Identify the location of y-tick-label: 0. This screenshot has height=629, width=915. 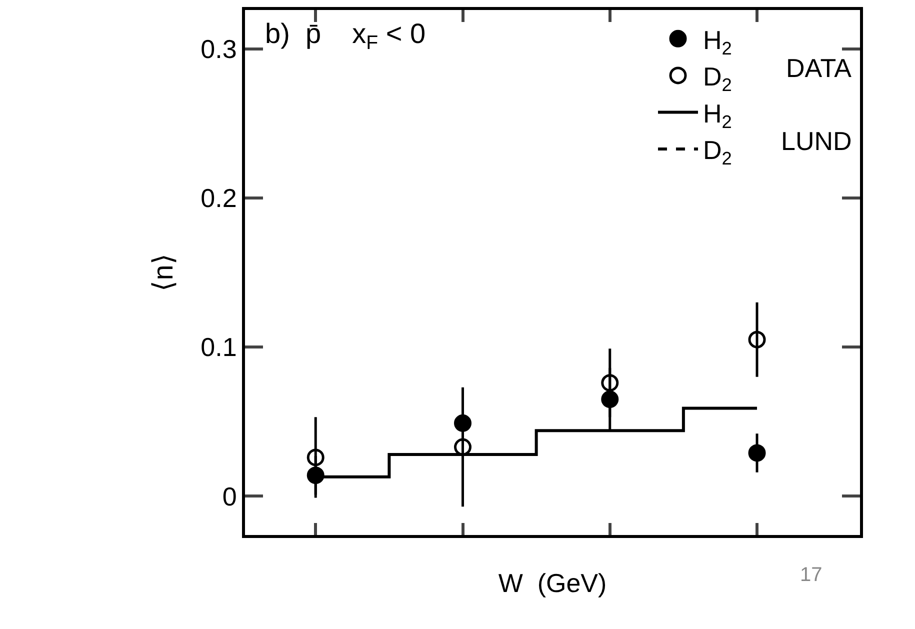
(229, 496).